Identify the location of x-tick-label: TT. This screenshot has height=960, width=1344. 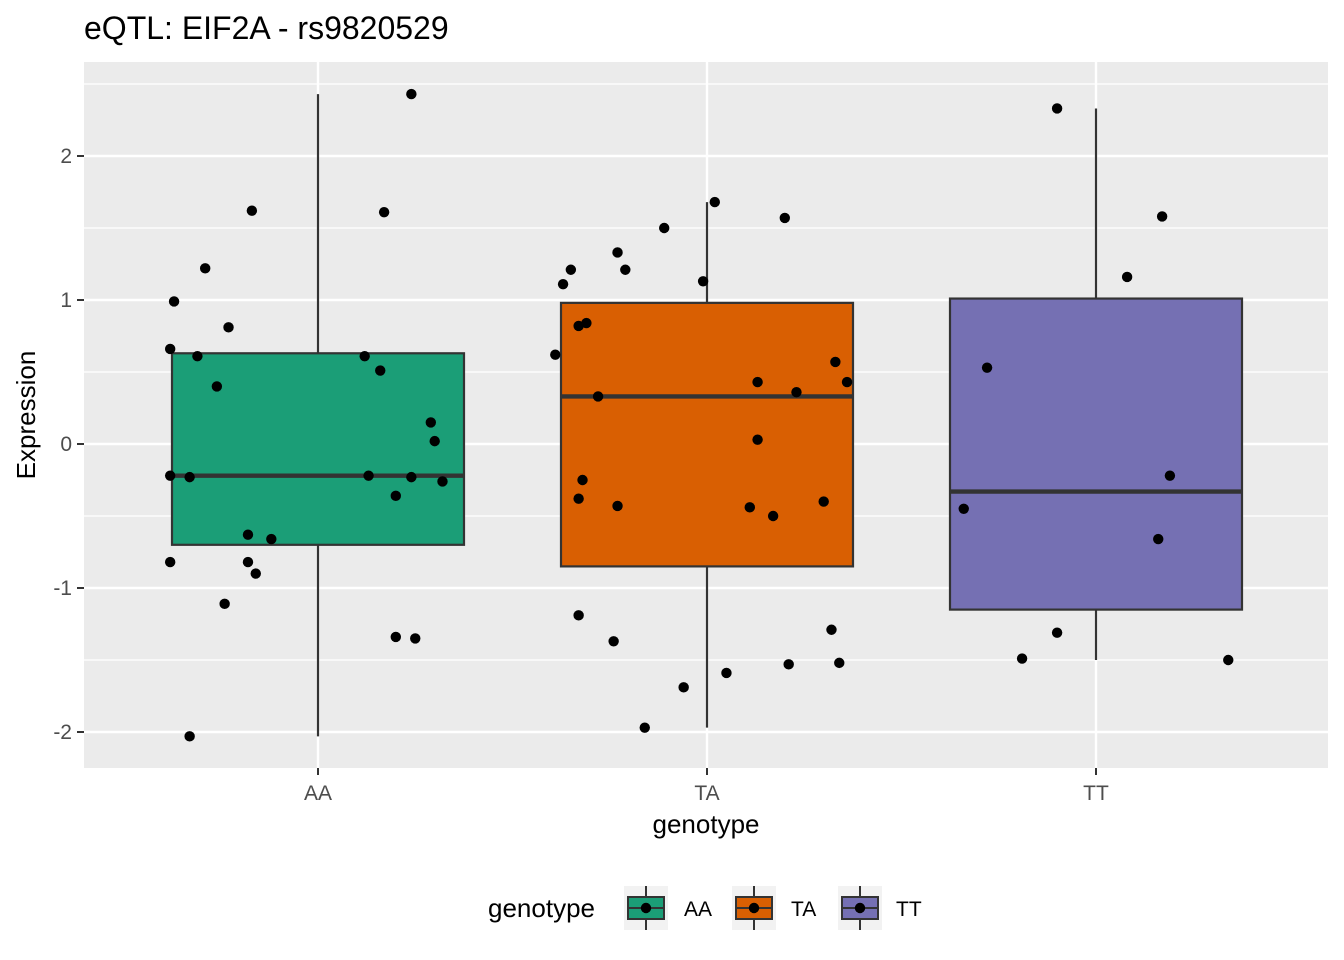
(1096, 793).